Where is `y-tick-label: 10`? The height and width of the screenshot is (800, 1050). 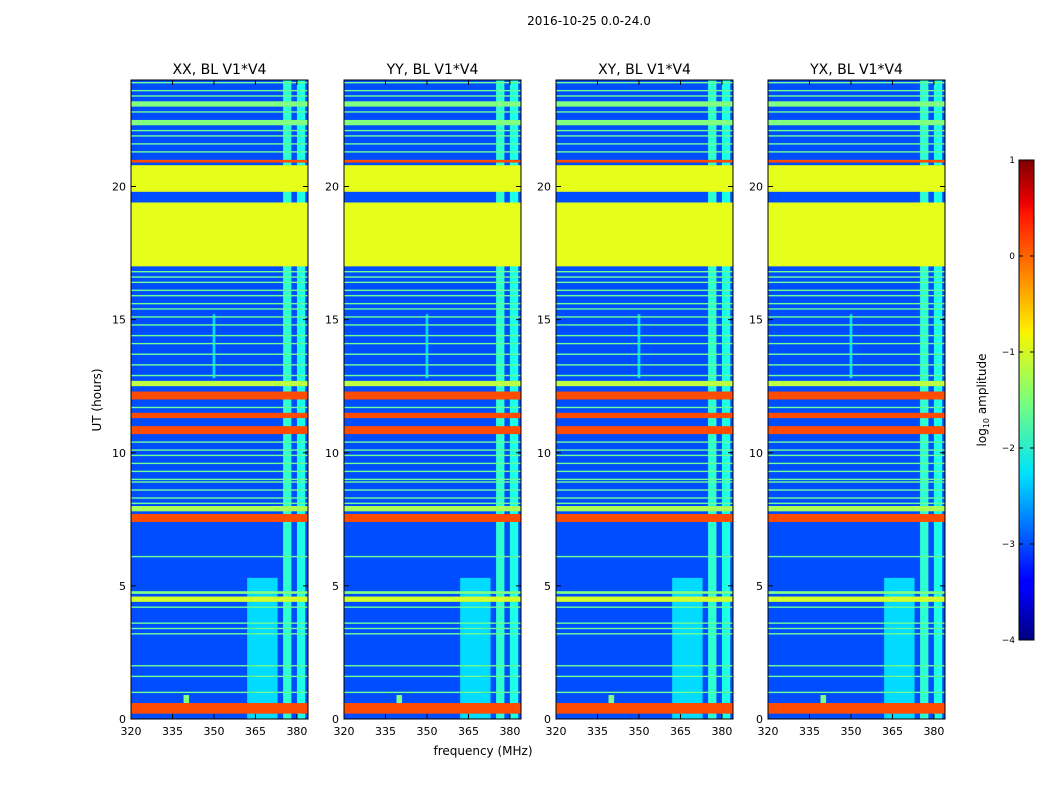 y-tick-label: 10 is located at coordinates (544, 453).